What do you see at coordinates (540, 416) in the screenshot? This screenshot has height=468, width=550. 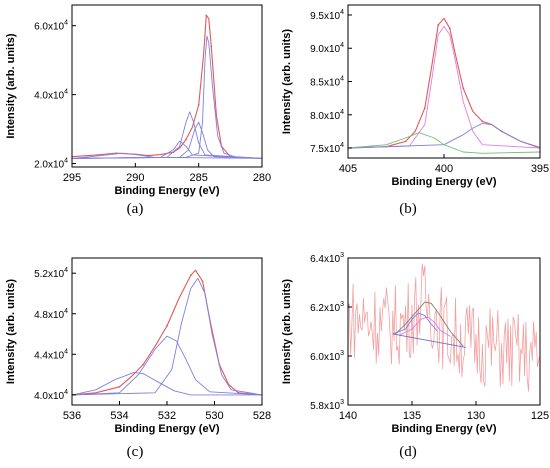 I see `x-tick-label: 125` at bounding box center [540, 416].